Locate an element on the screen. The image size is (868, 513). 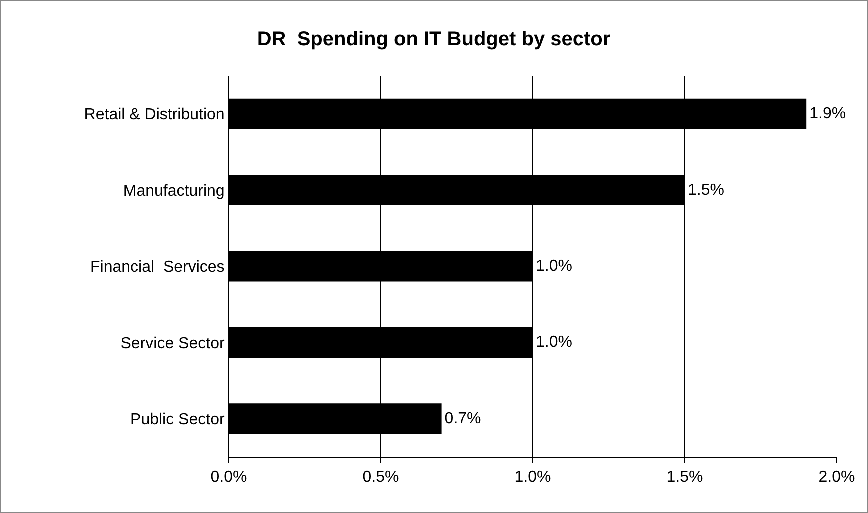
y-tick-label: Retail & Distribution is located at coordinates (154, 115).